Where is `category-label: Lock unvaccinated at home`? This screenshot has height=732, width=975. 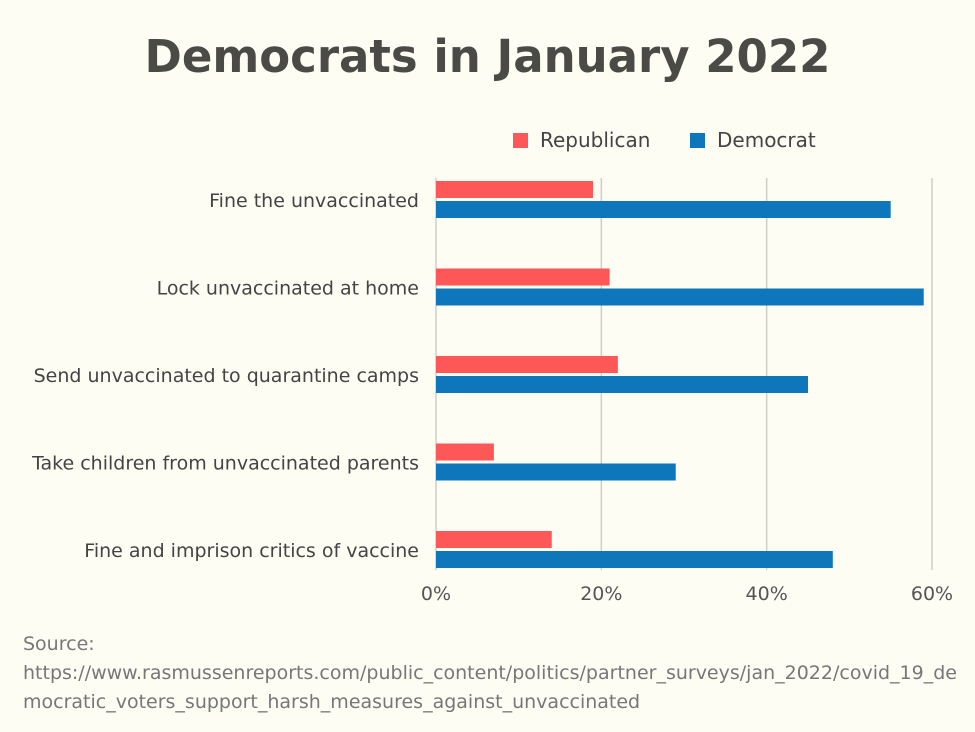
category-label: Lock unvaccinated at home is located at coordinates (288, 289).